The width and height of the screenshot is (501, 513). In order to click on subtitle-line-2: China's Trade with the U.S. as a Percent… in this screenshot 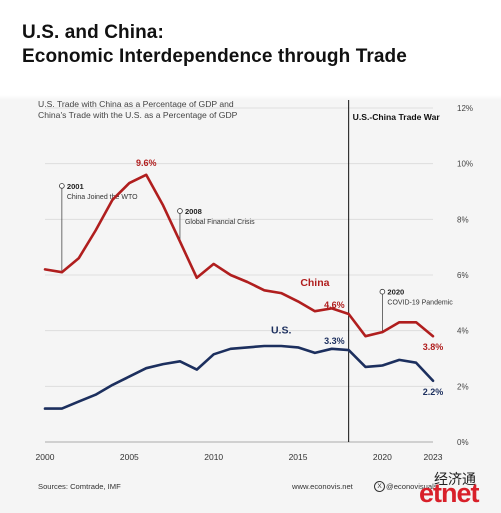, I will do `click(138, 115)`.